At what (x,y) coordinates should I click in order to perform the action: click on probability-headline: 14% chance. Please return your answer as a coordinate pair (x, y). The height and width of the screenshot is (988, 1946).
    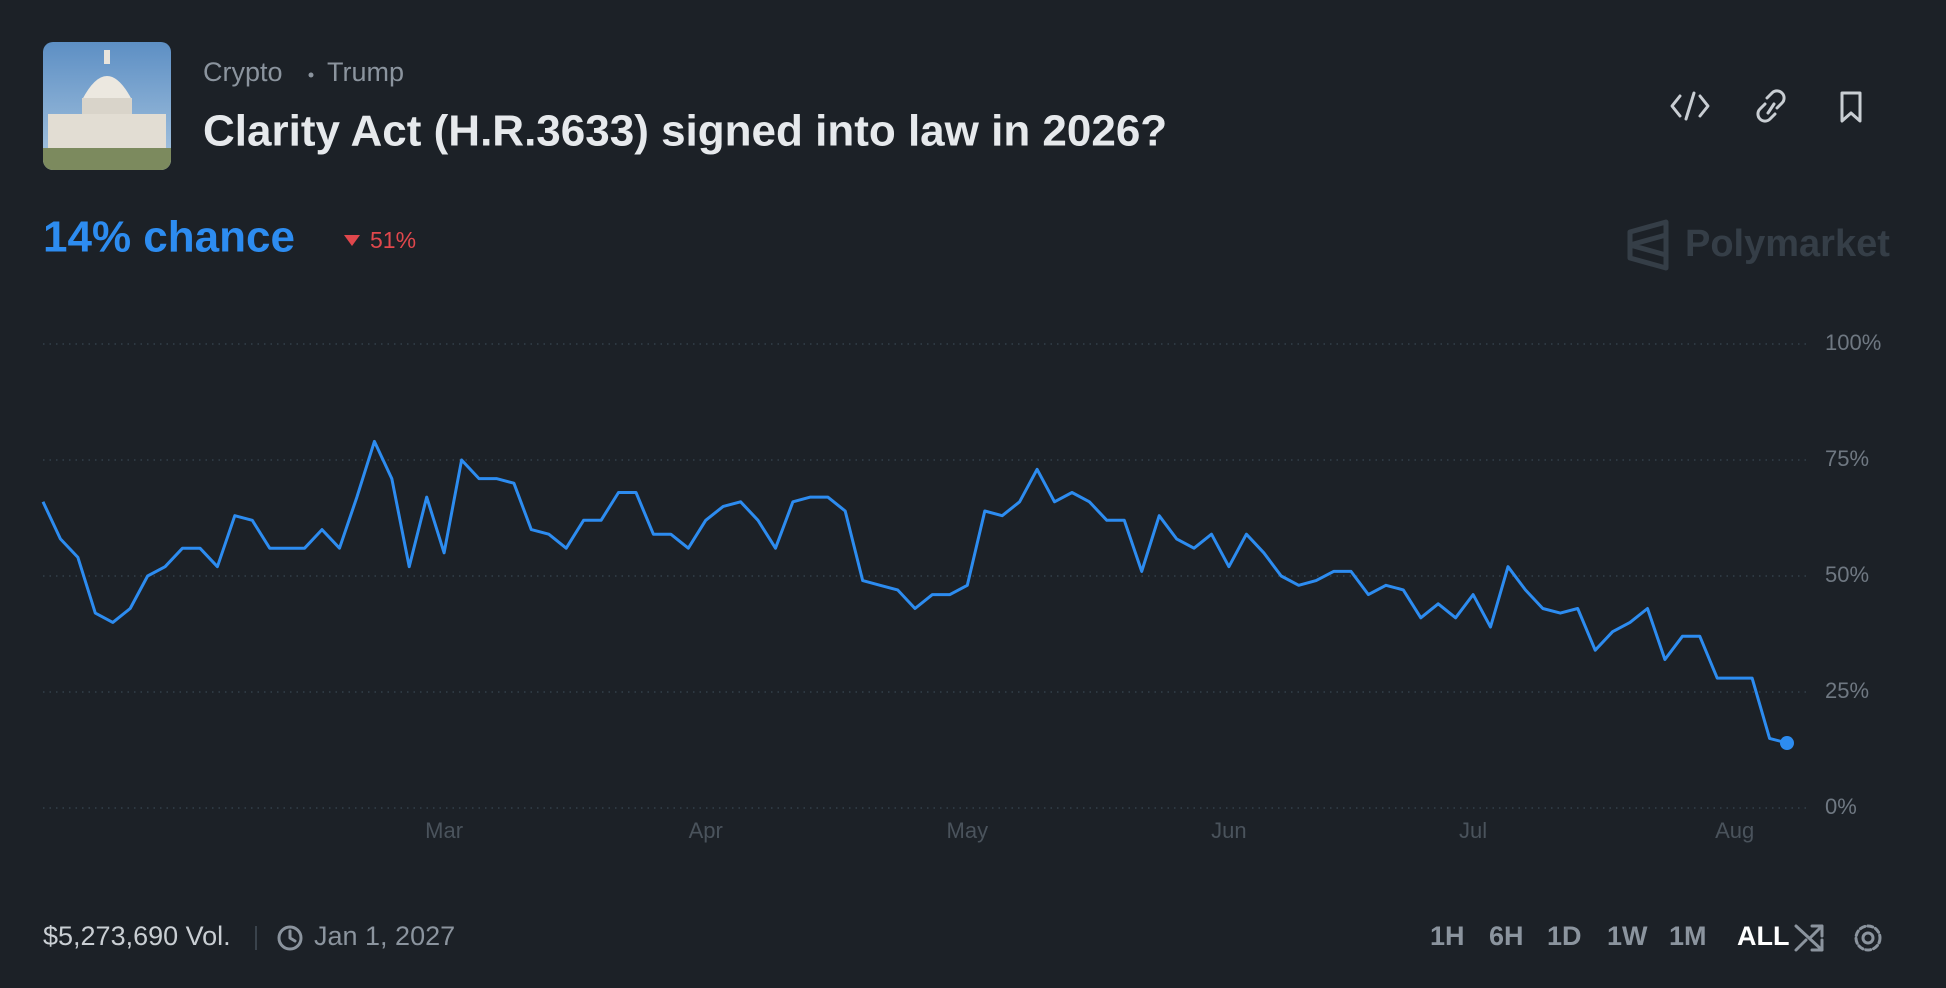
    Looking at the image, I should click on (169, 237).